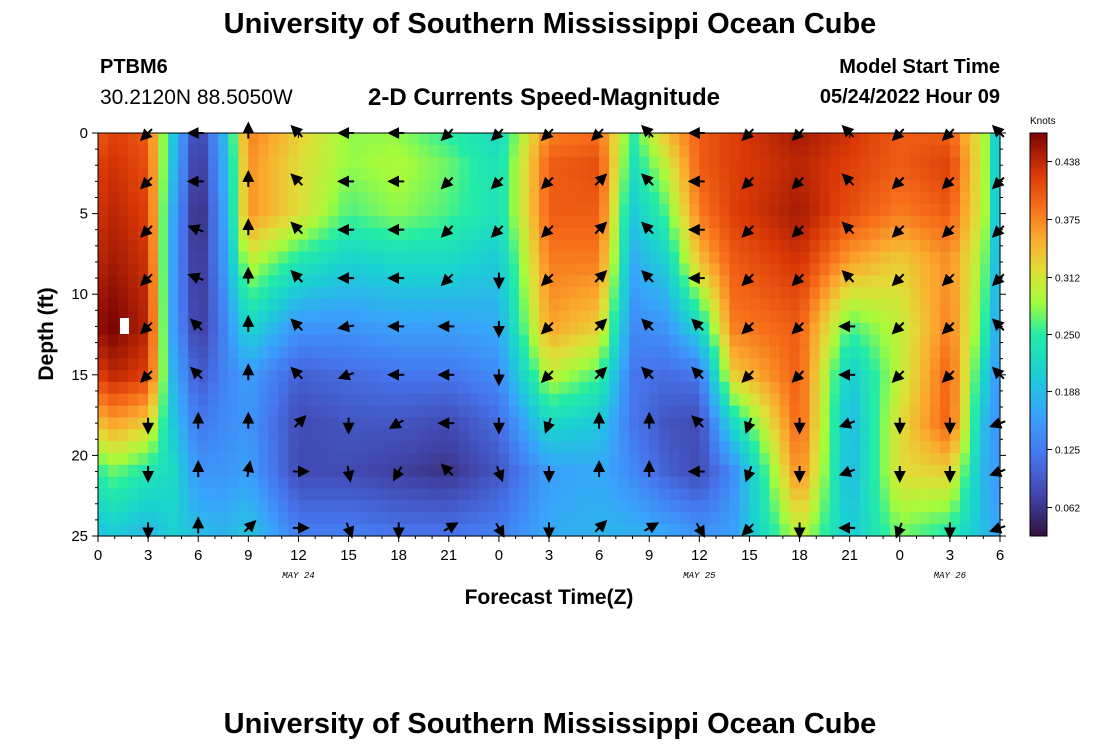 Image resolution: width=1100 pixels, height=750 pixels. I want to click on x-tick-label: 0, so click(900, 555).